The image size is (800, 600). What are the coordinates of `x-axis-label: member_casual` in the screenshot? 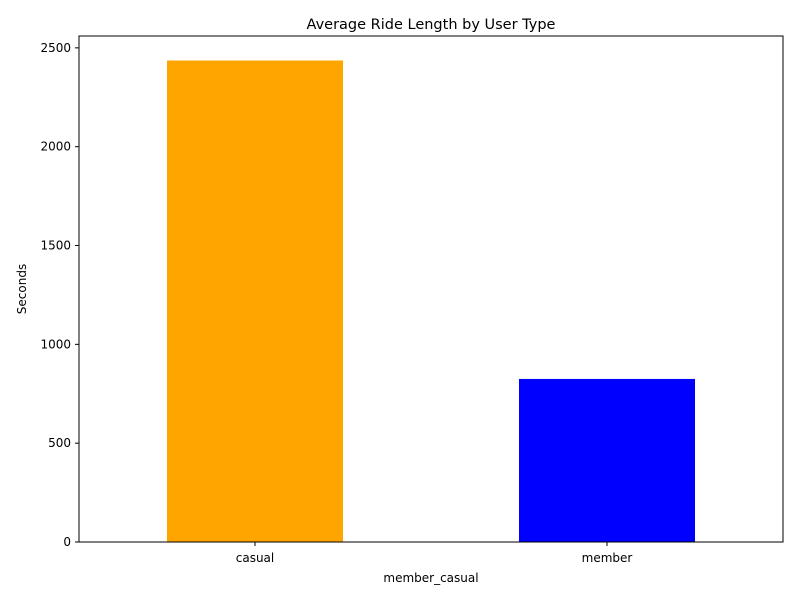 It's located at (430, 578).